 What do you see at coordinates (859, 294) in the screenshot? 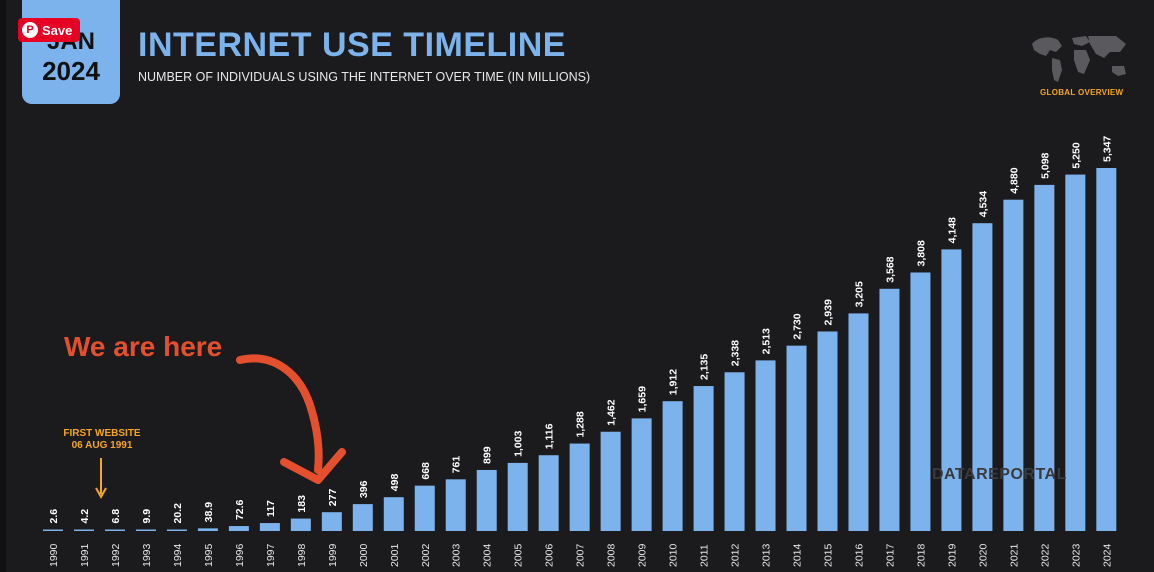
I see `value-label-2016: 3,205` at bounding box center [859, 294].